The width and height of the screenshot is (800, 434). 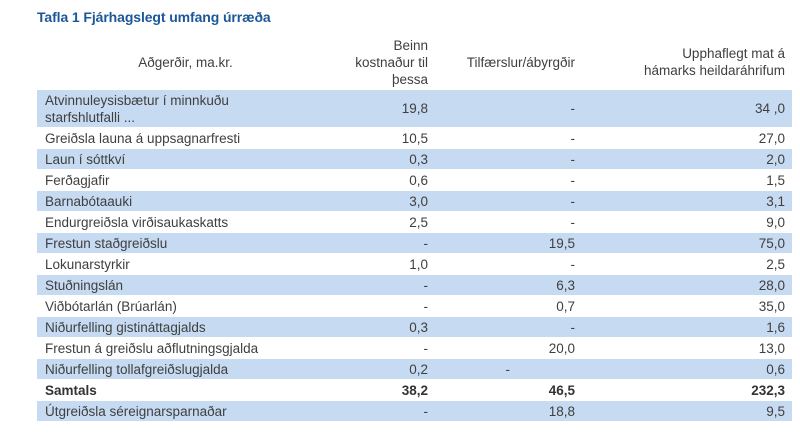 What do you see at coordinates (771, 285) in the screenshot?
I see `value-original-estimate: 28,0` at bounding box center [771, 285].